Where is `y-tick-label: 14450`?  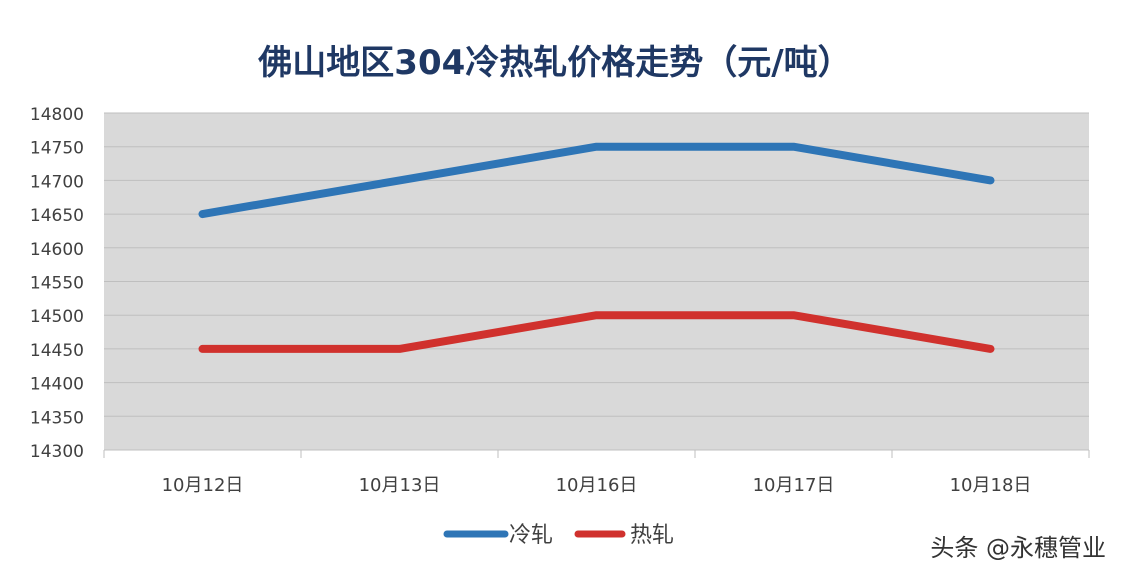 y-tick-label: 14450 is located at coordinates (57, 351).